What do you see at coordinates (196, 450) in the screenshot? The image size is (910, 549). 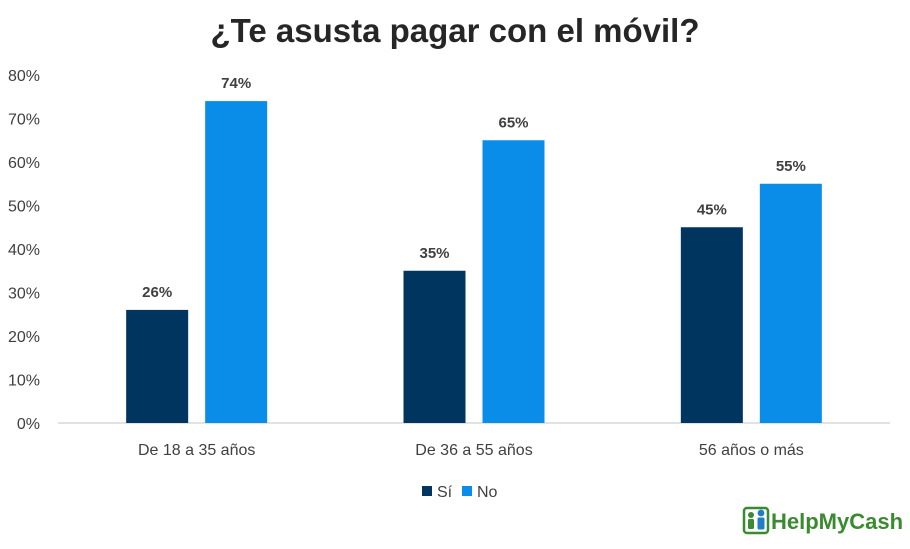 I see `category-label: De 18 a 35 años` at bounding box center [196, 450].